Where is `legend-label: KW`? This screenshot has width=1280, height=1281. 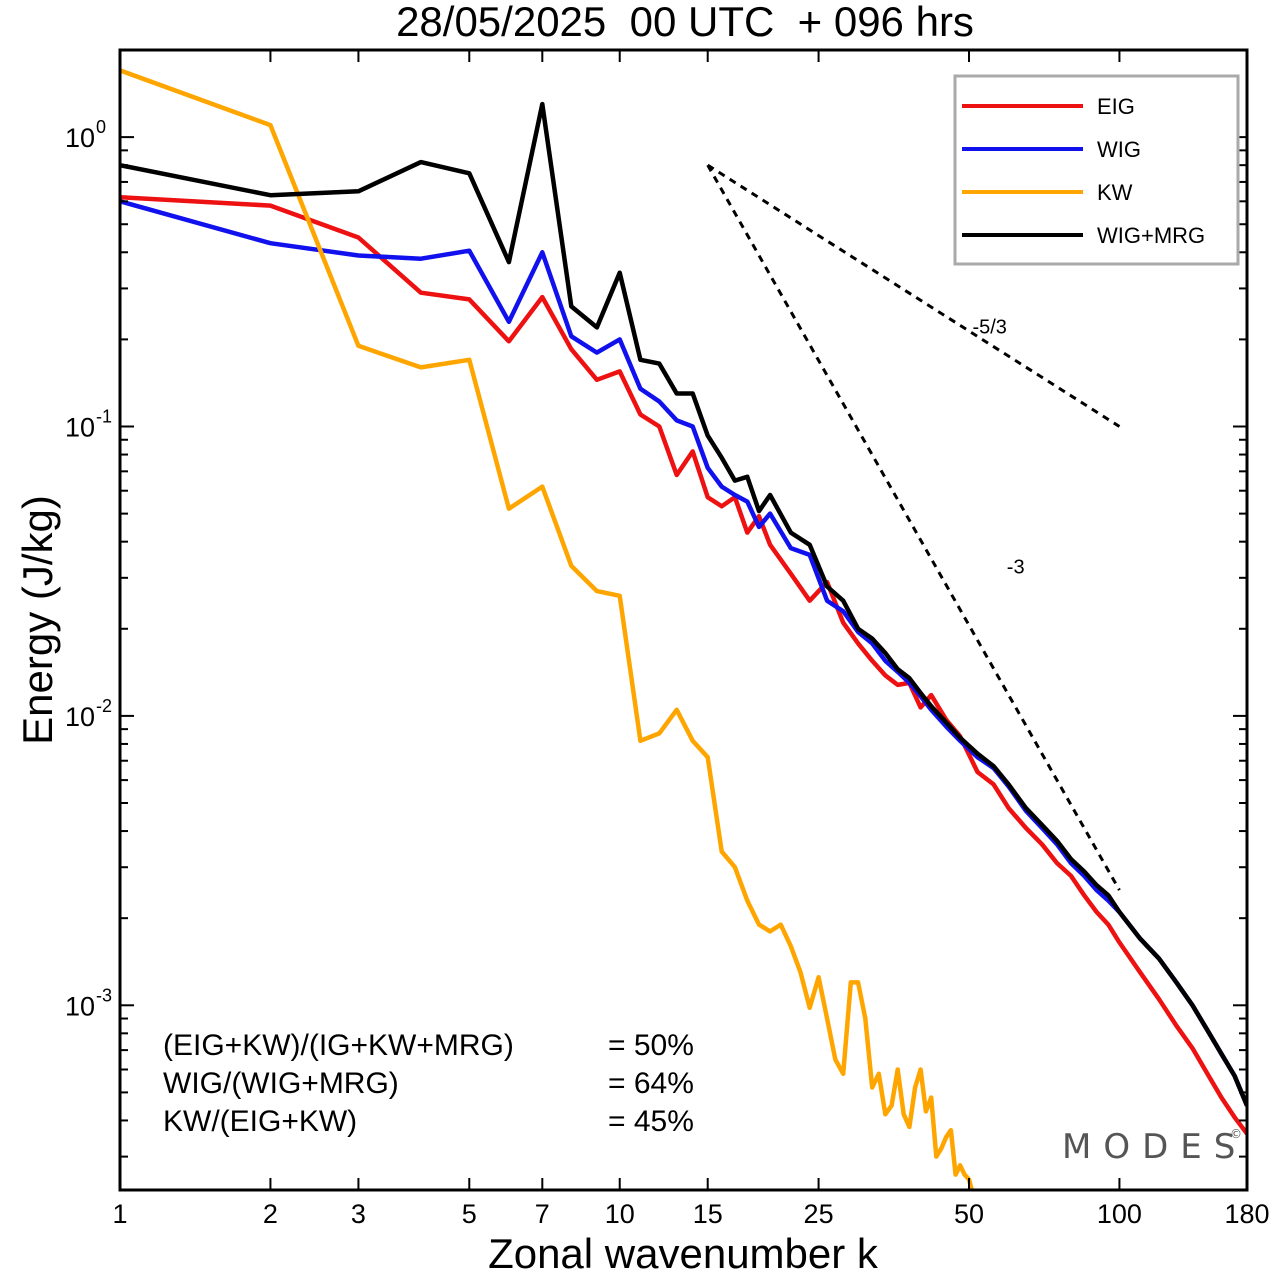
legend-label: KW is located at coordinates (1115, 192).